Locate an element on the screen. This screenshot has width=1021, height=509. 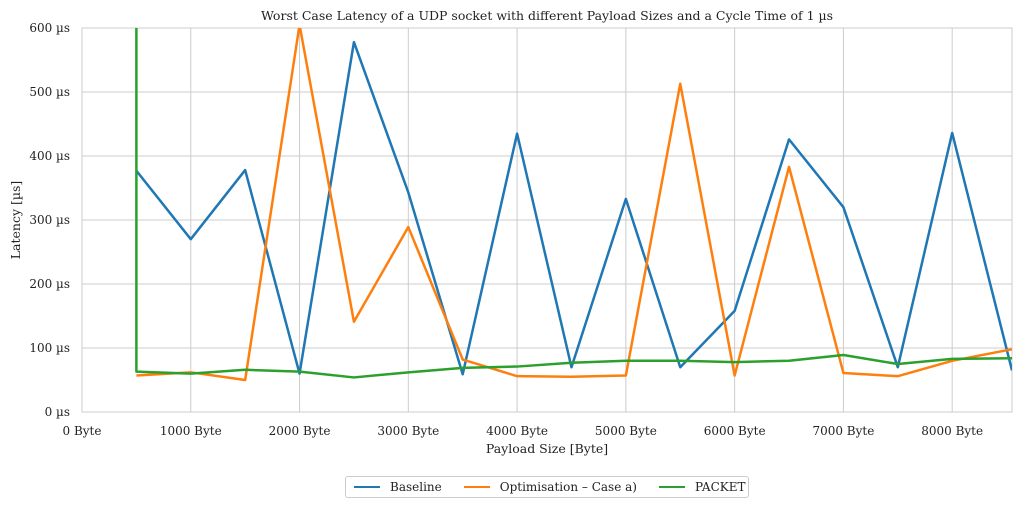
y-tick-label: 200 µs is located at coordinates (49, 284).